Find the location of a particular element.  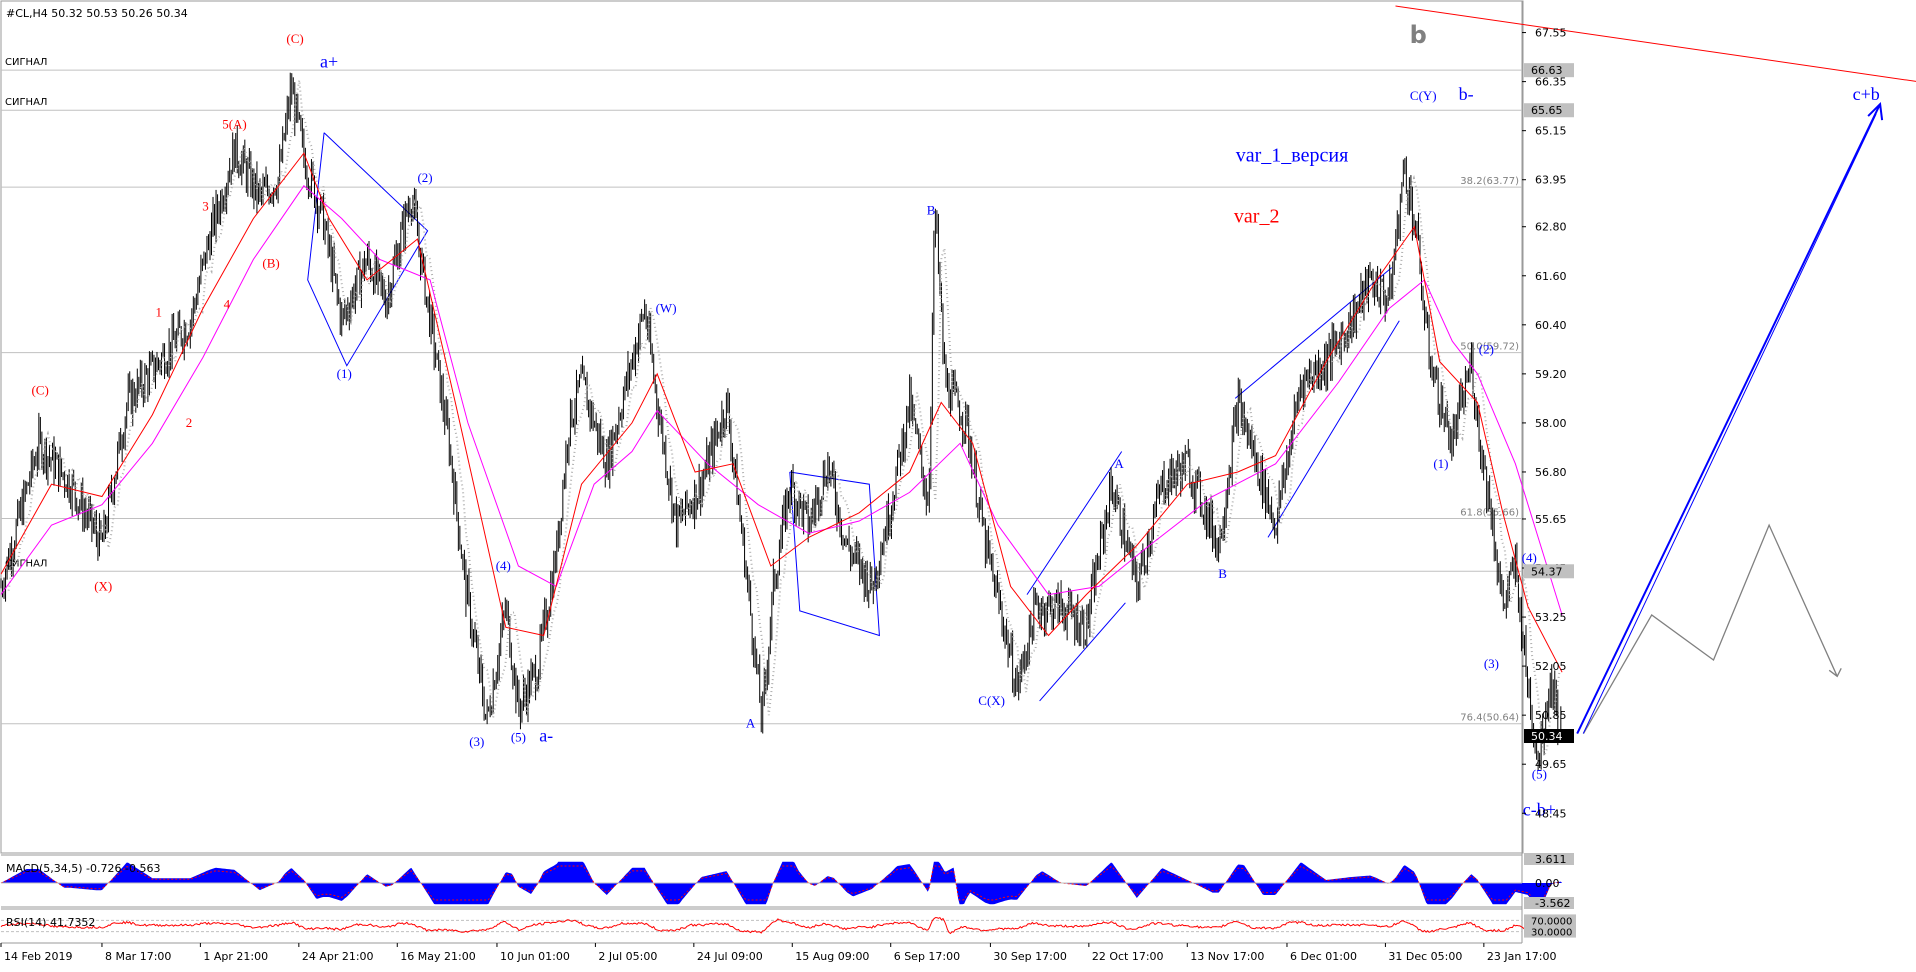

wave-label-blue-6: a- is located at coordinates (546, 736).